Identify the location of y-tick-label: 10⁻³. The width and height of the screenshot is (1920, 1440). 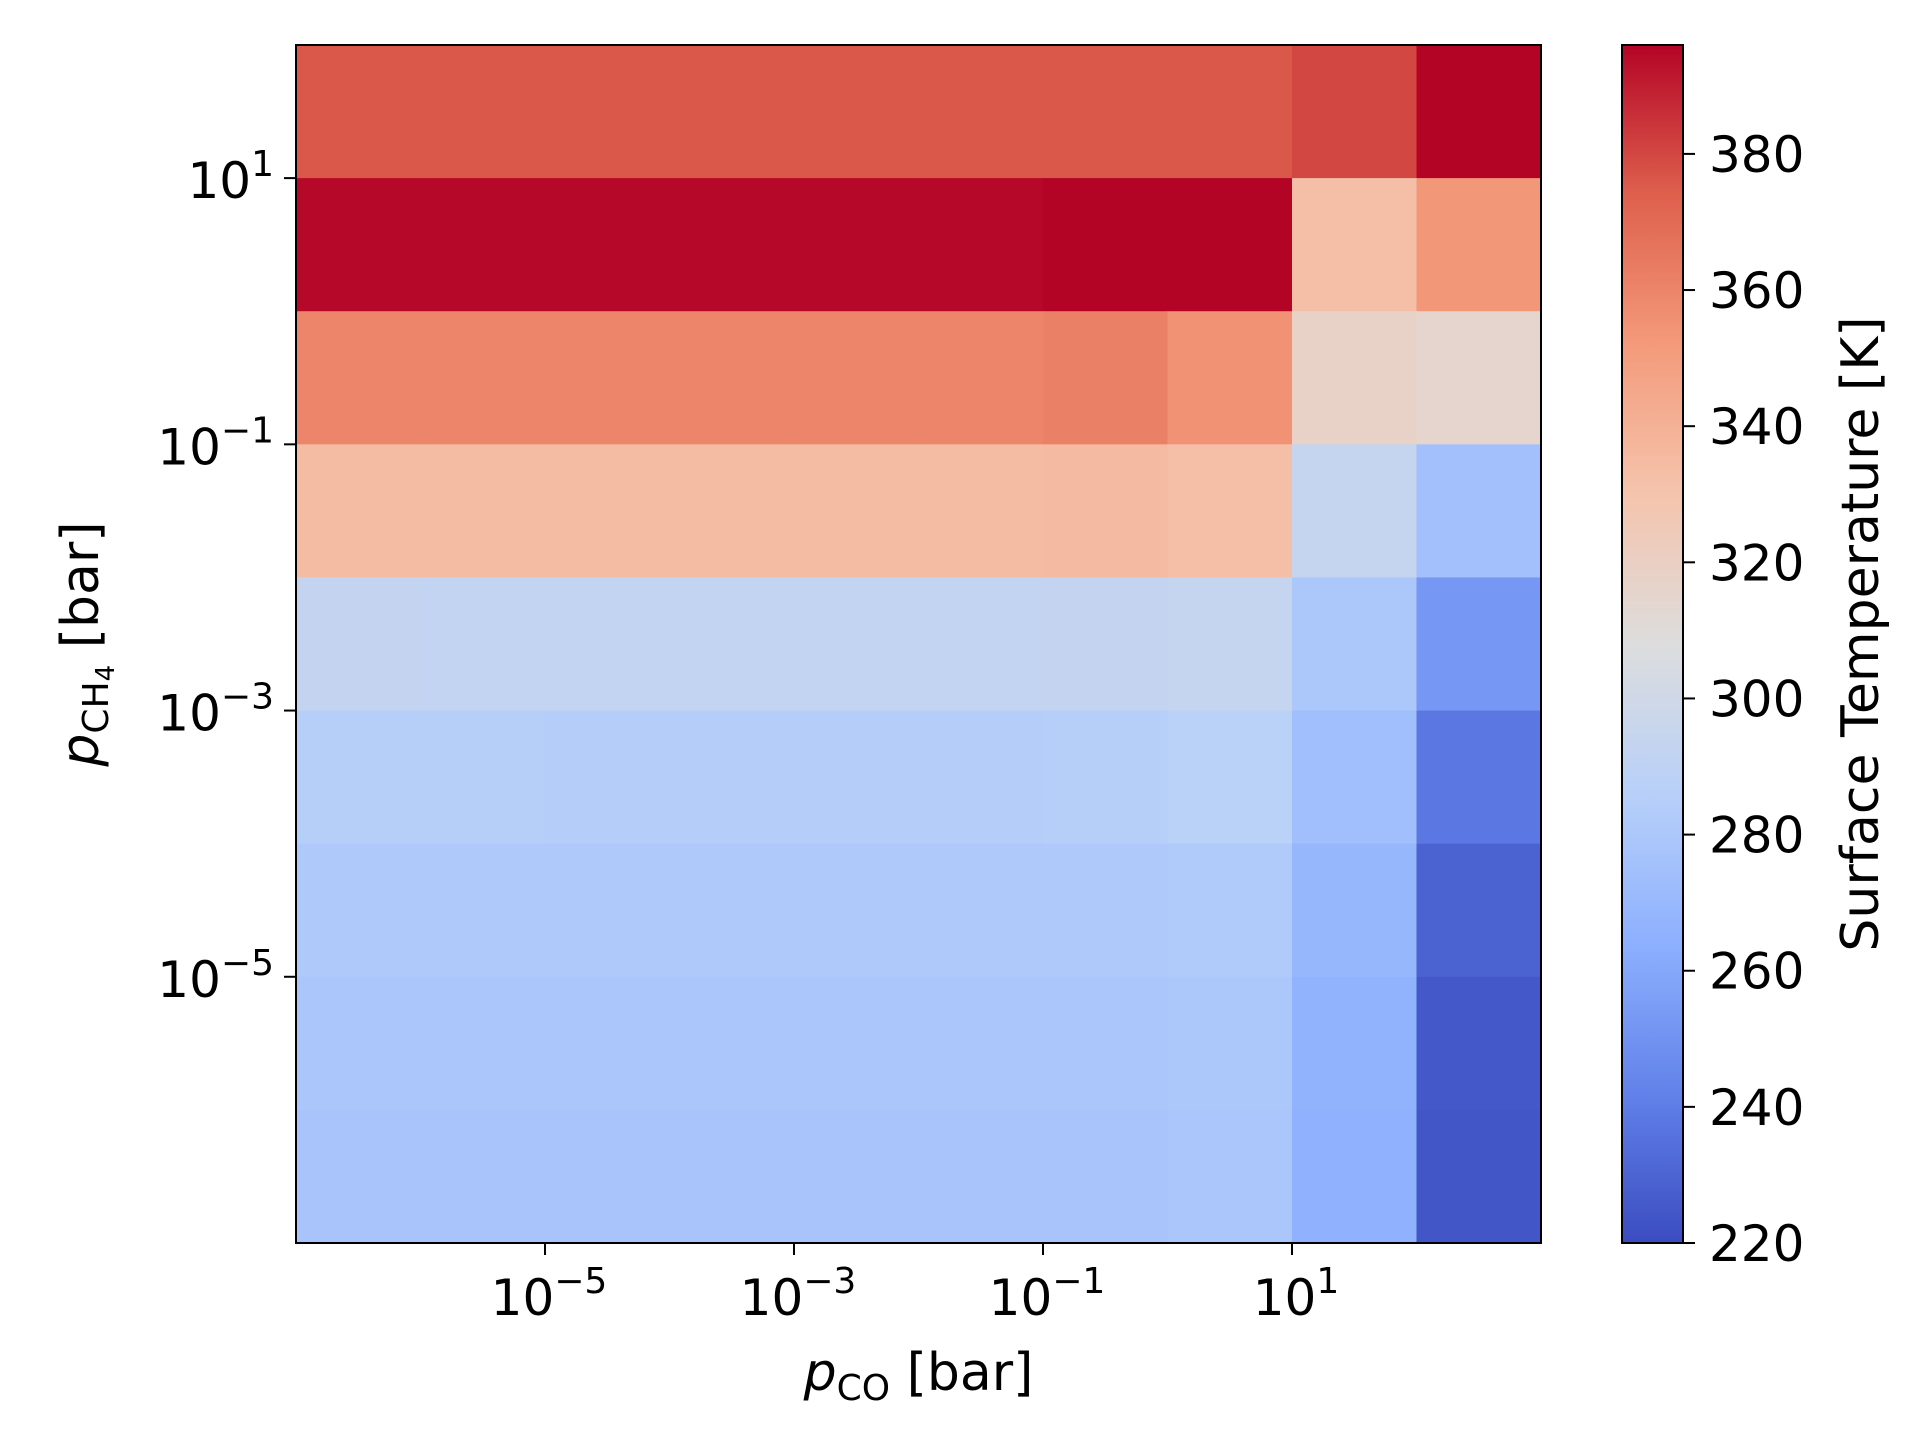
(215, 710).